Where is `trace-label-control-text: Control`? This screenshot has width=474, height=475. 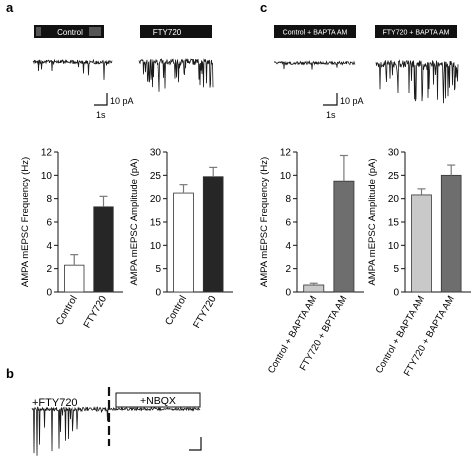
trace-label-control-text: Control is located at coordinates (70, 32).